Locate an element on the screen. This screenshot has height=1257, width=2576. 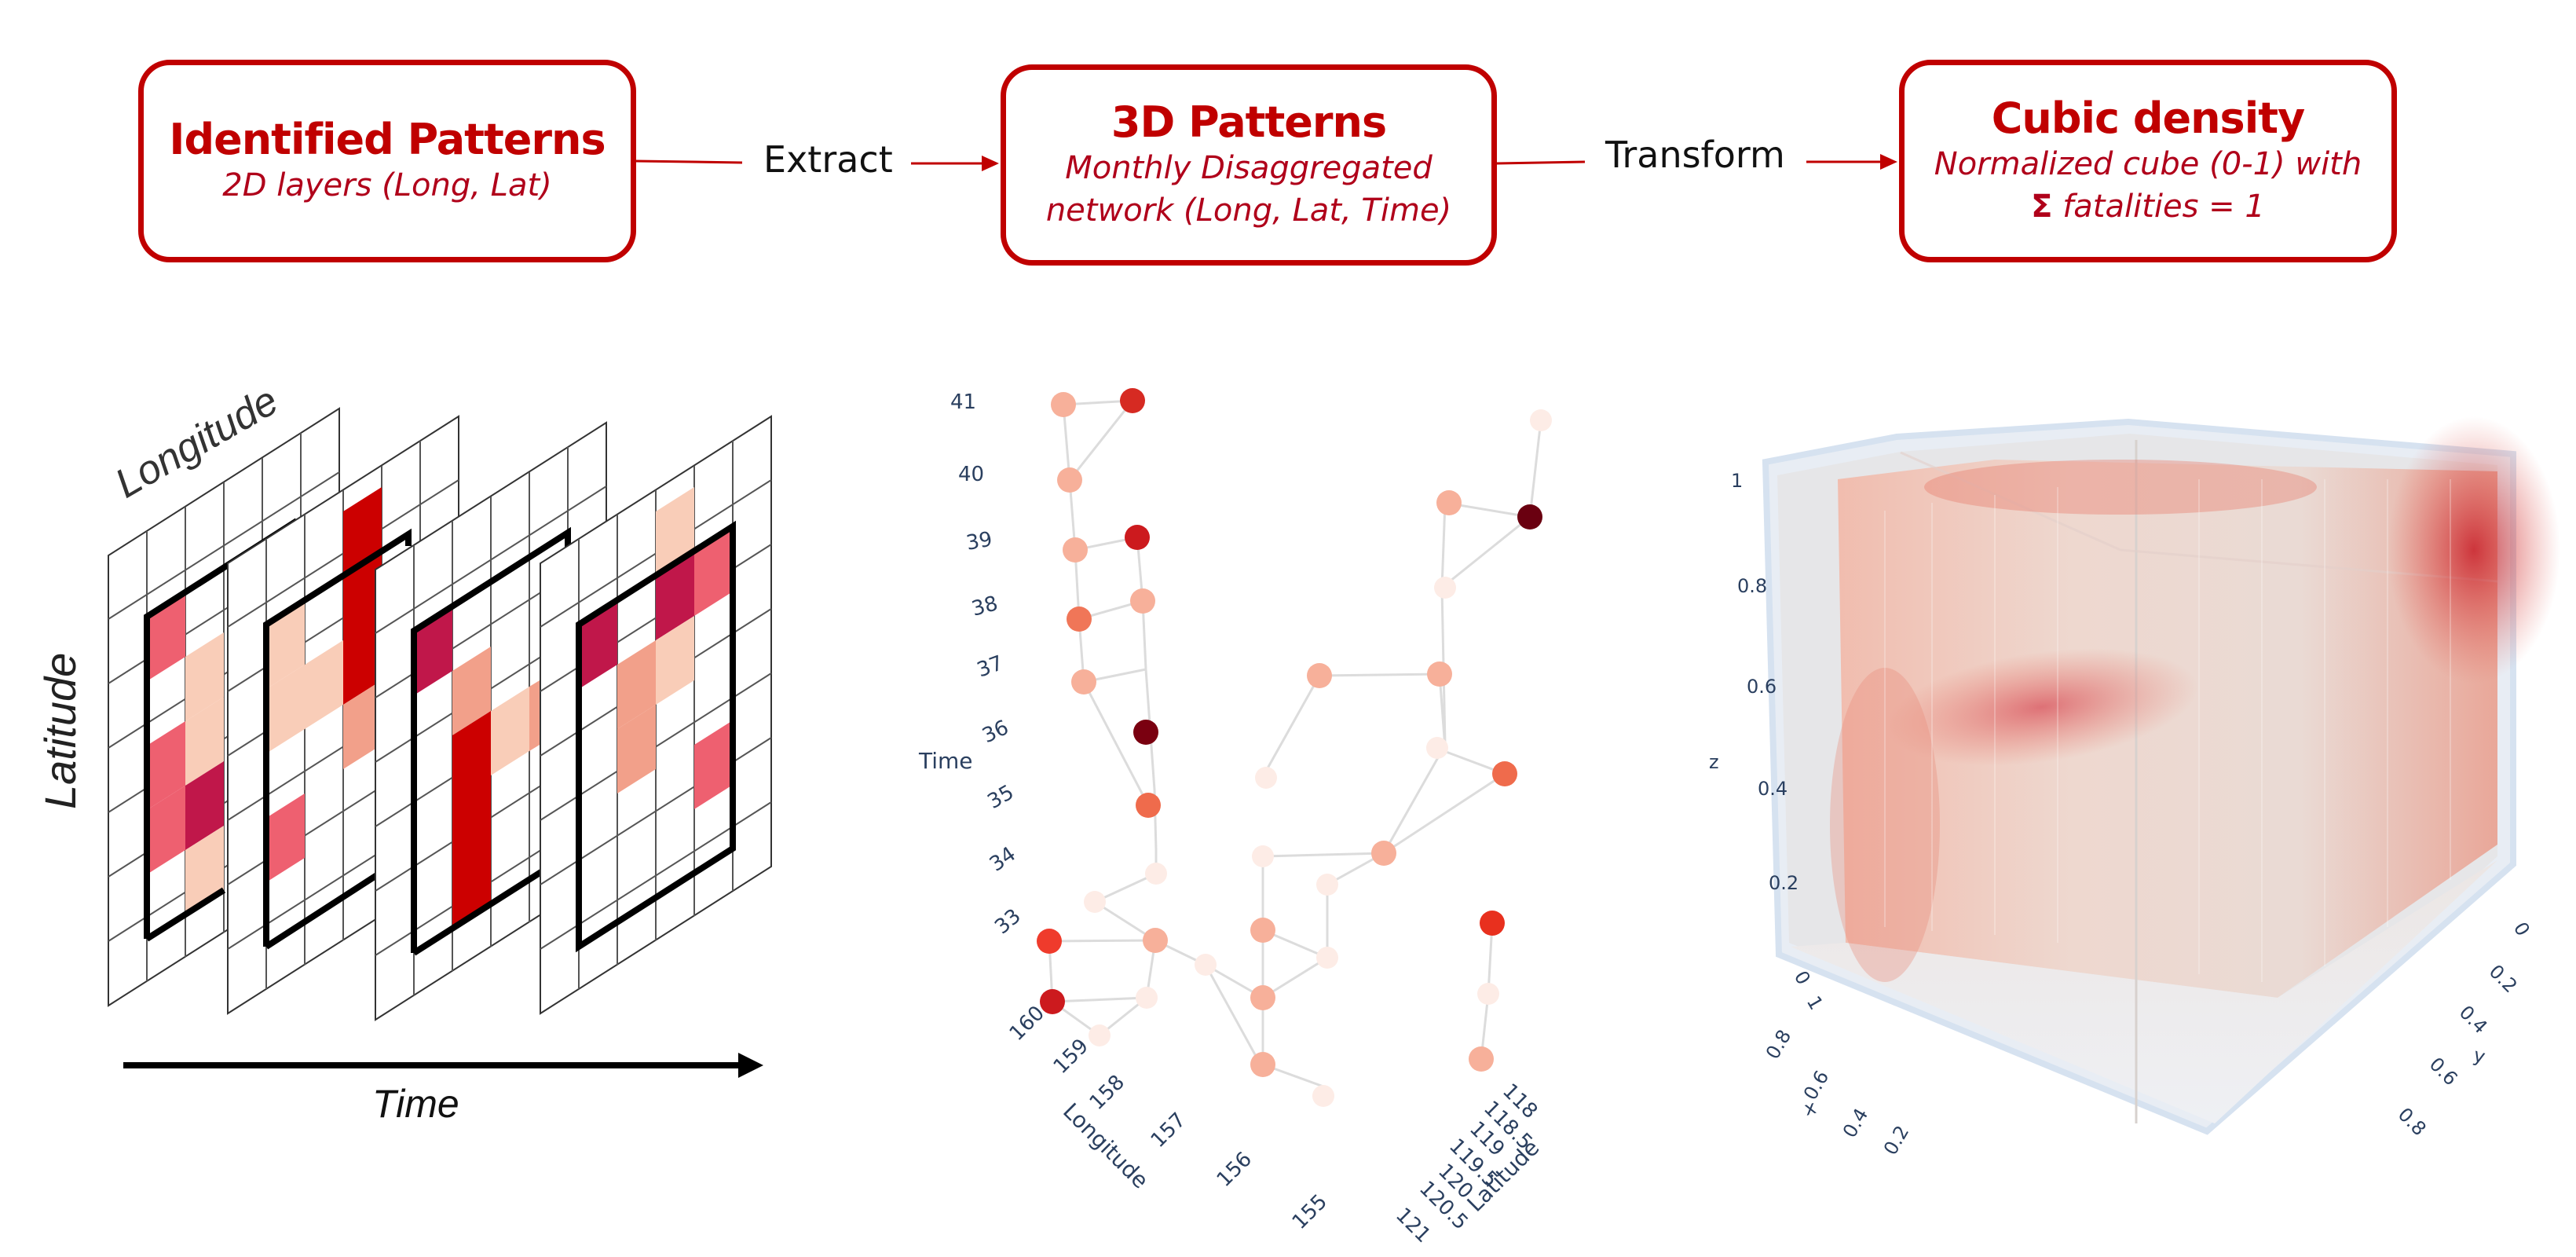
box-title: Identified Patterns is located at coordinates (388, 139).